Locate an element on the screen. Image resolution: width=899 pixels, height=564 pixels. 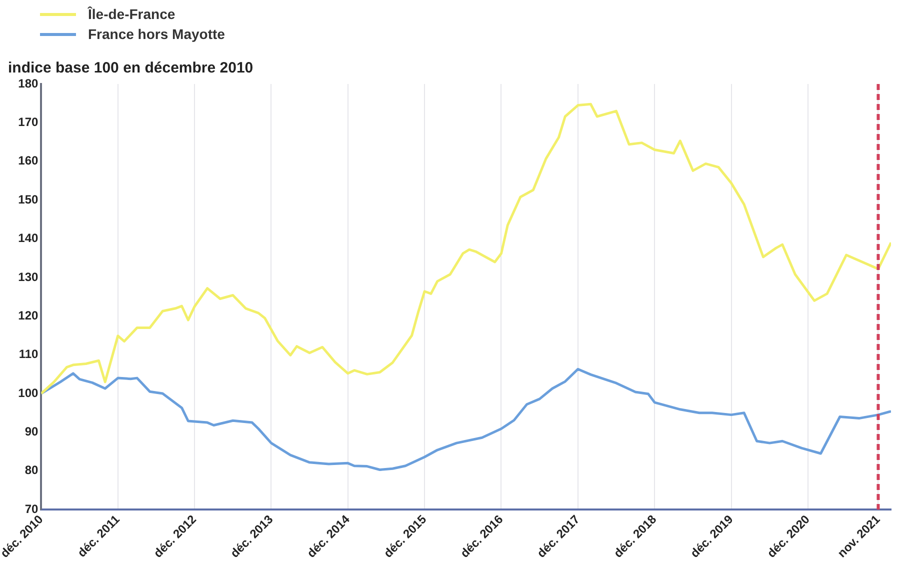
y-tick-label: 160 is located at coordinates (28, 161).